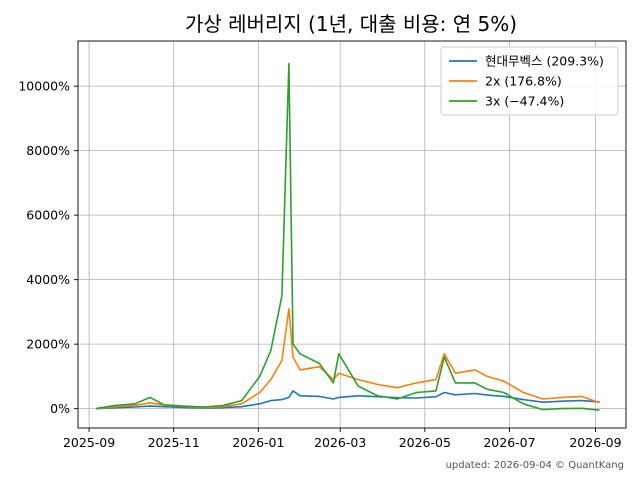 The height and width of the screenshot is (484, 640). What do you see at coordinates (524, 101) in the screenshot?
I see `legend-entry-label: 3x (−47.4%)` at bounding box center [524, 101].